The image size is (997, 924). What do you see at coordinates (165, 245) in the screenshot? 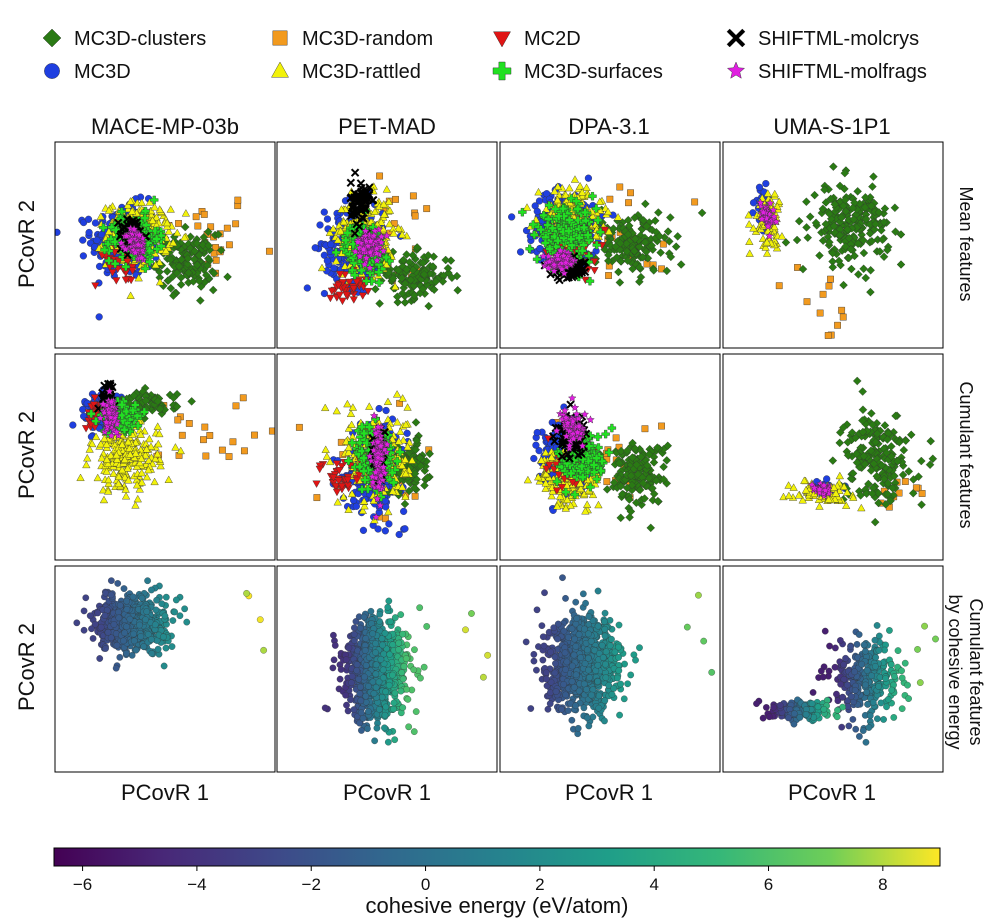
I see `panel` at bounding box center [165, 245].